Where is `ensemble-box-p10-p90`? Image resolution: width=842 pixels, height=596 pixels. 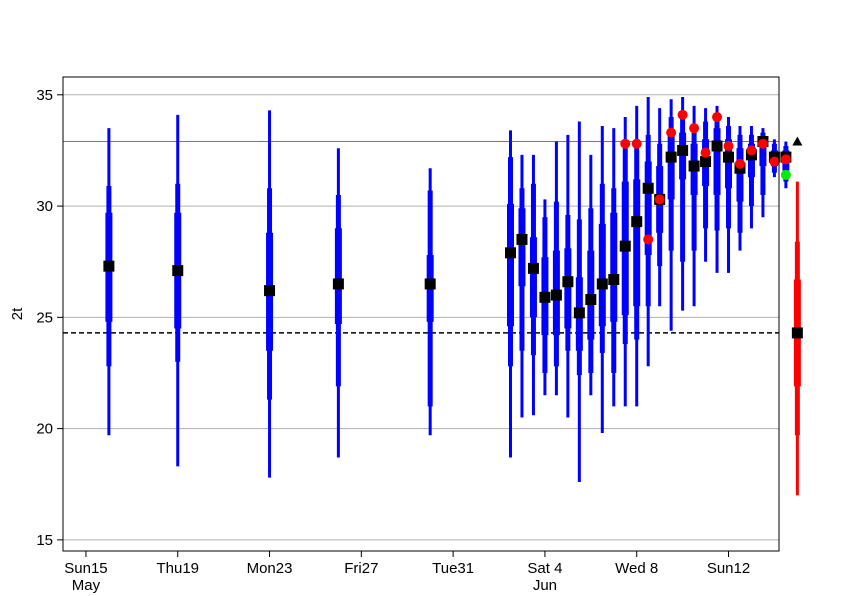
ensemble-box-p10-p90 is located at coordinates (683, 189).